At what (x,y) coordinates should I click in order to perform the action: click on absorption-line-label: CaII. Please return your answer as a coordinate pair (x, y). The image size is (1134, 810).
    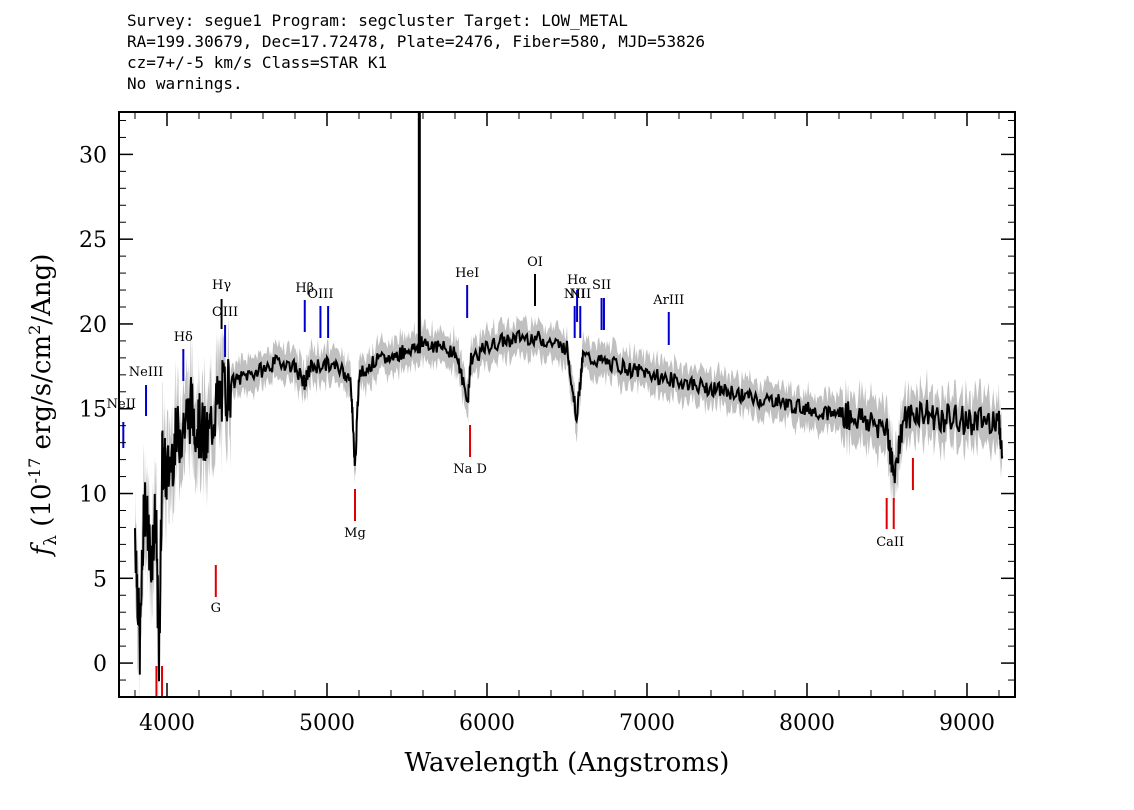
    Looking at the image, I should click on (890, 542).